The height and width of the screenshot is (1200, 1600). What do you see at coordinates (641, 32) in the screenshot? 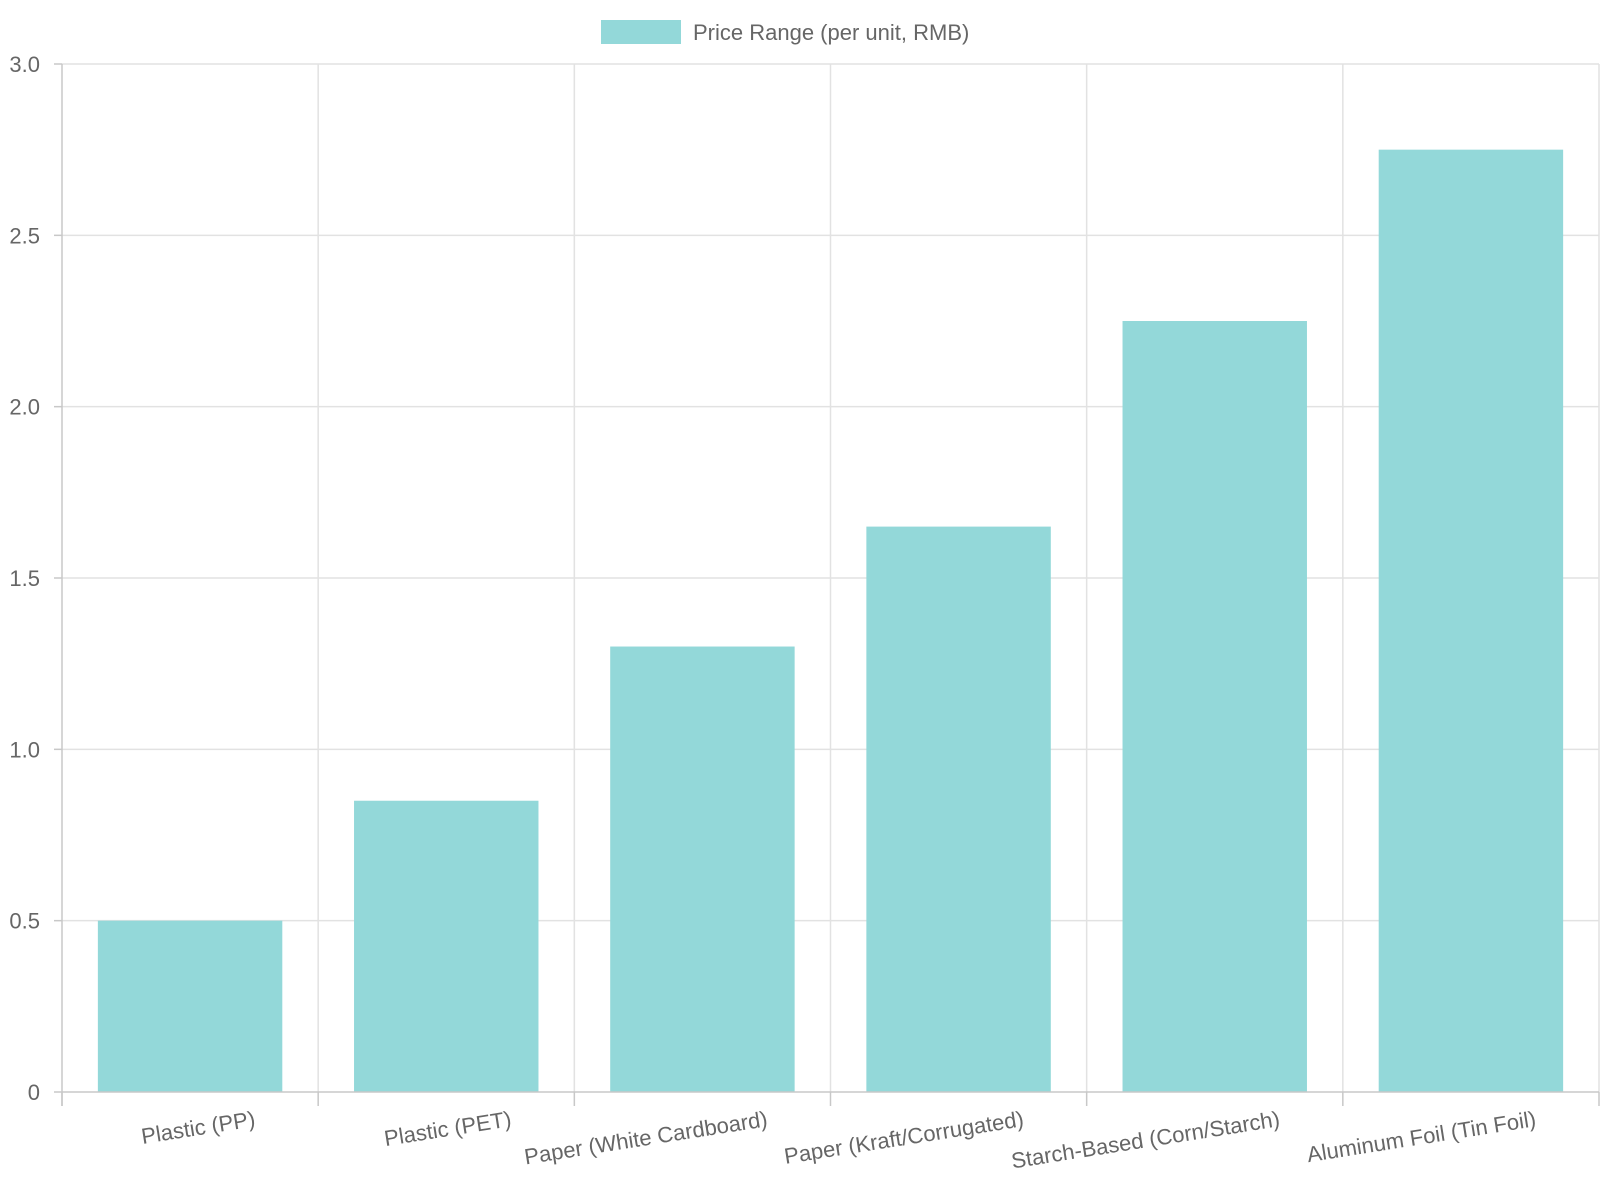
I see `legend-swatch` at bounding box center [641, 32].